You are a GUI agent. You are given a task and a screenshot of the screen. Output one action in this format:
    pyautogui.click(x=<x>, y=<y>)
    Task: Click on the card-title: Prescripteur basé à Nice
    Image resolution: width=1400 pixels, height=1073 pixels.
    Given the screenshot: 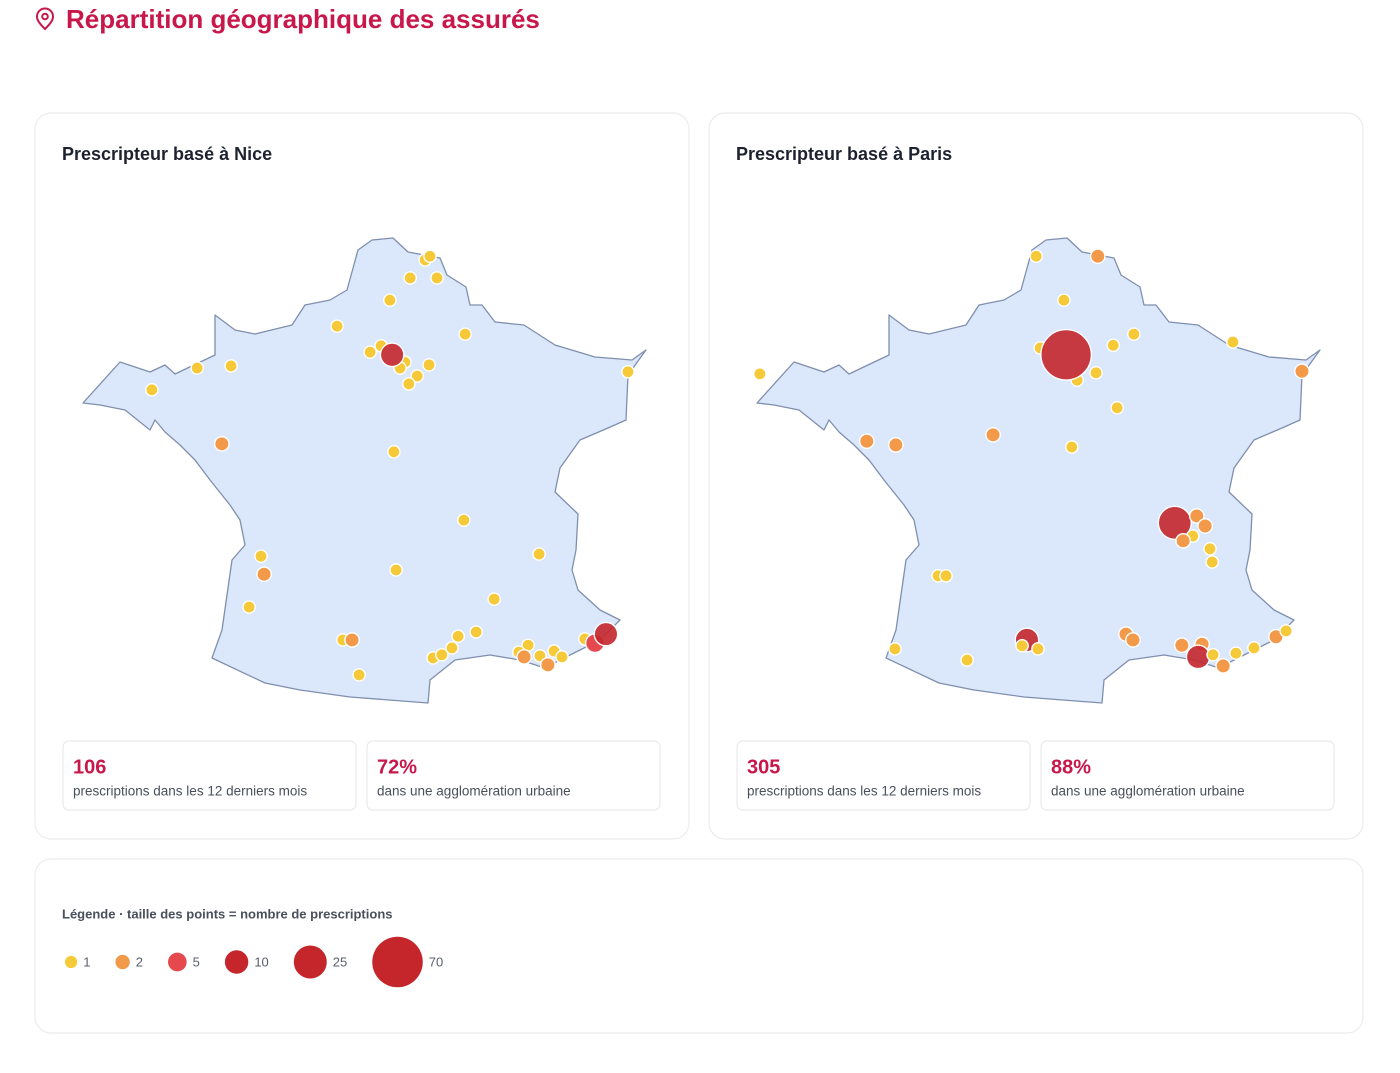 What is the action you would take?
    pyautogui.click(x=167, y=154)
    